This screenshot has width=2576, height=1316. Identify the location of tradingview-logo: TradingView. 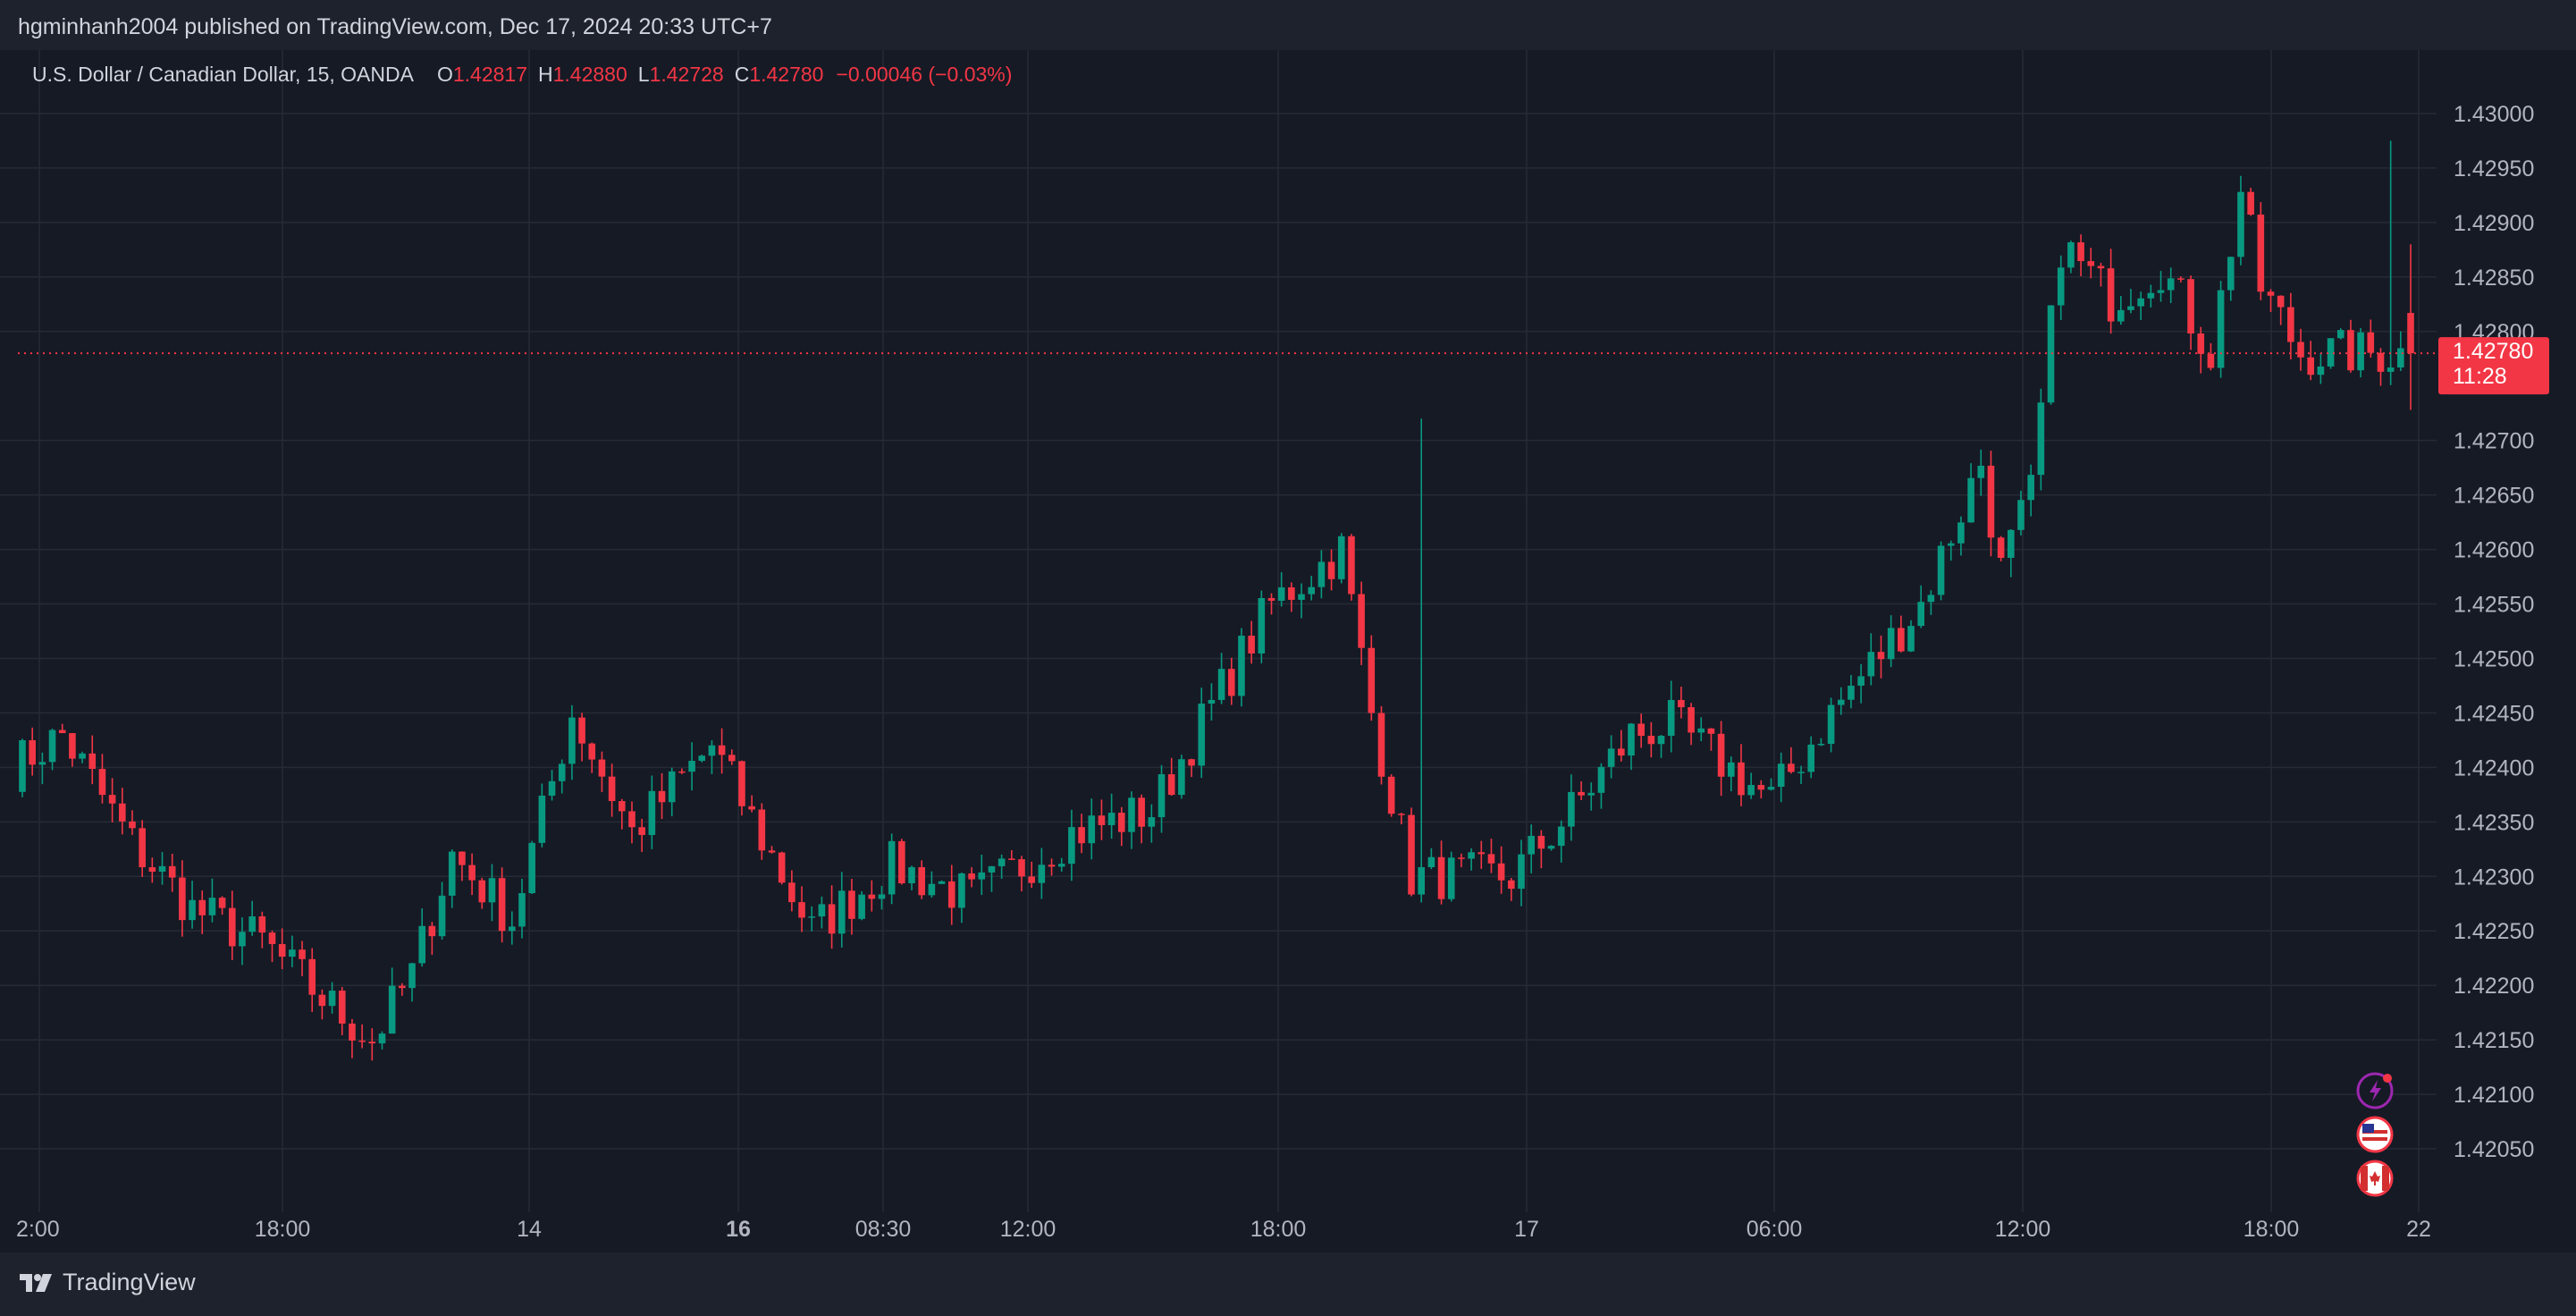
(107, 1282).